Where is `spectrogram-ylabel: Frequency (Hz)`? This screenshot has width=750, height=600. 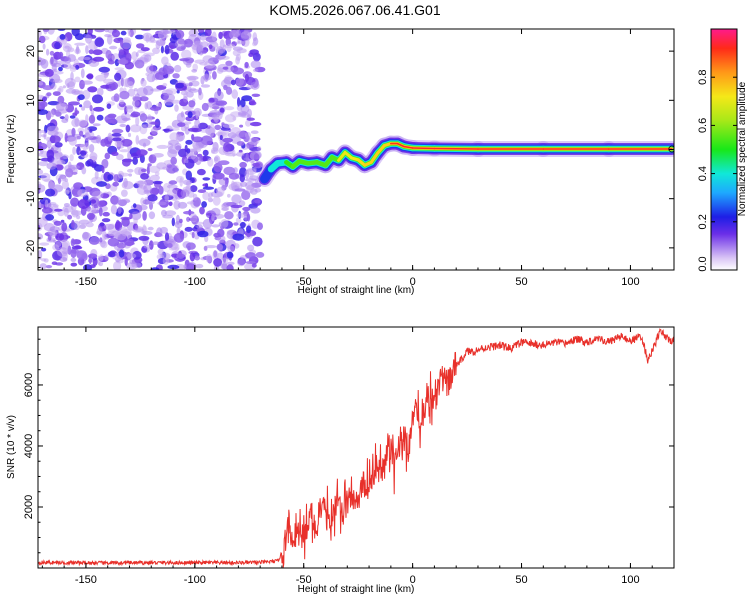 spectrogram-ylabel: Frequency (Hz) is located at coordinates (11, 149).